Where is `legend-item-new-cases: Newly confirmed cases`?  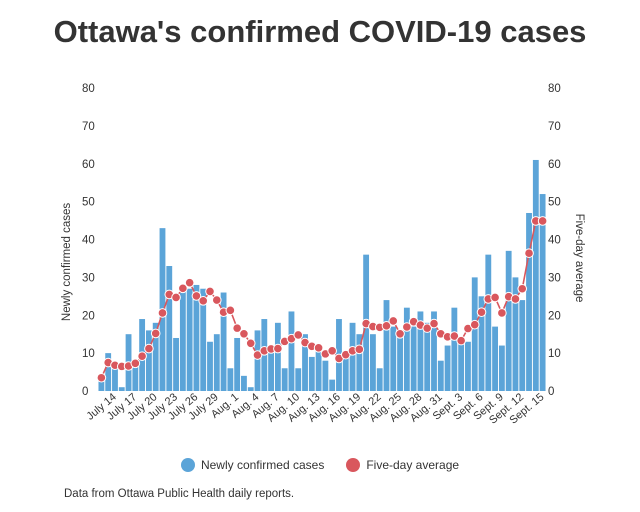
legend-item-new-cases: Newly confirmed cases is located at coordinates (252, 465).